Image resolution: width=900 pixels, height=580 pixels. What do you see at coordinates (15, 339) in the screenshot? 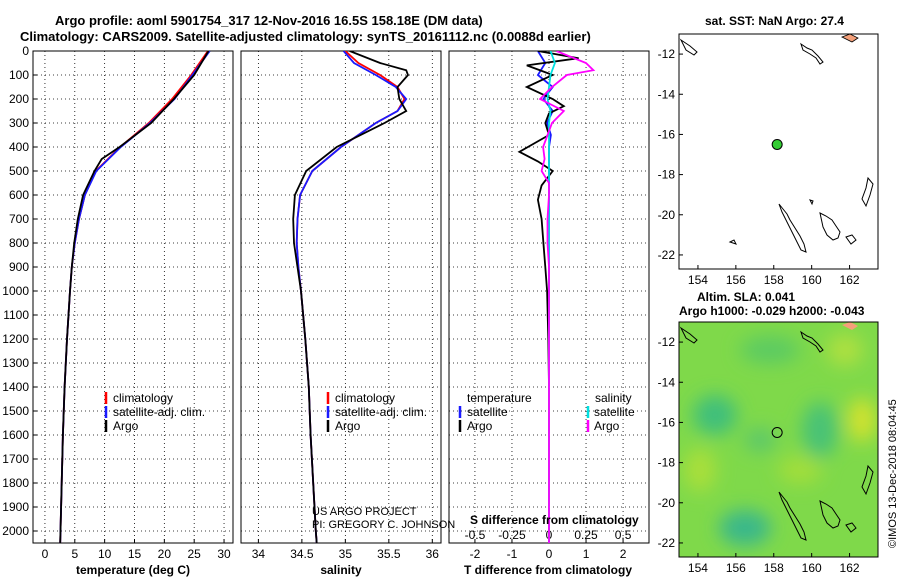
I see `depth-tick-label: 1200` at bounding box center [15, 339].